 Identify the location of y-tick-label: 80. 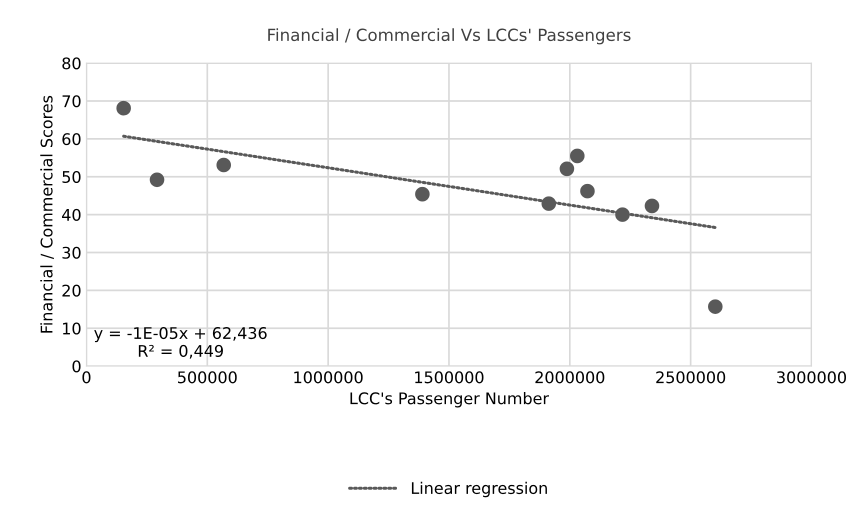
(71, 63).